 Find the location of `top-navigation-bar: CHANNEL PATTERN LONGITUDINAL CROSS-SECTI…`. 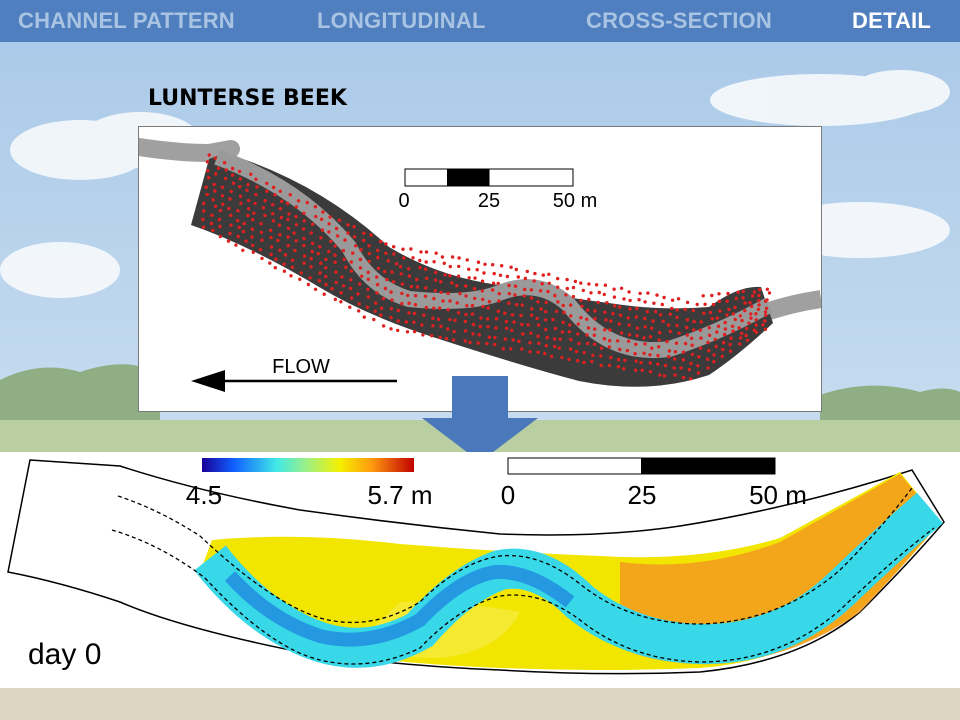

top-navigation-bar: CHANNEL PATTERN LONGITUDINAL CROSS-SECTI… is located at coordinates (480, 21).